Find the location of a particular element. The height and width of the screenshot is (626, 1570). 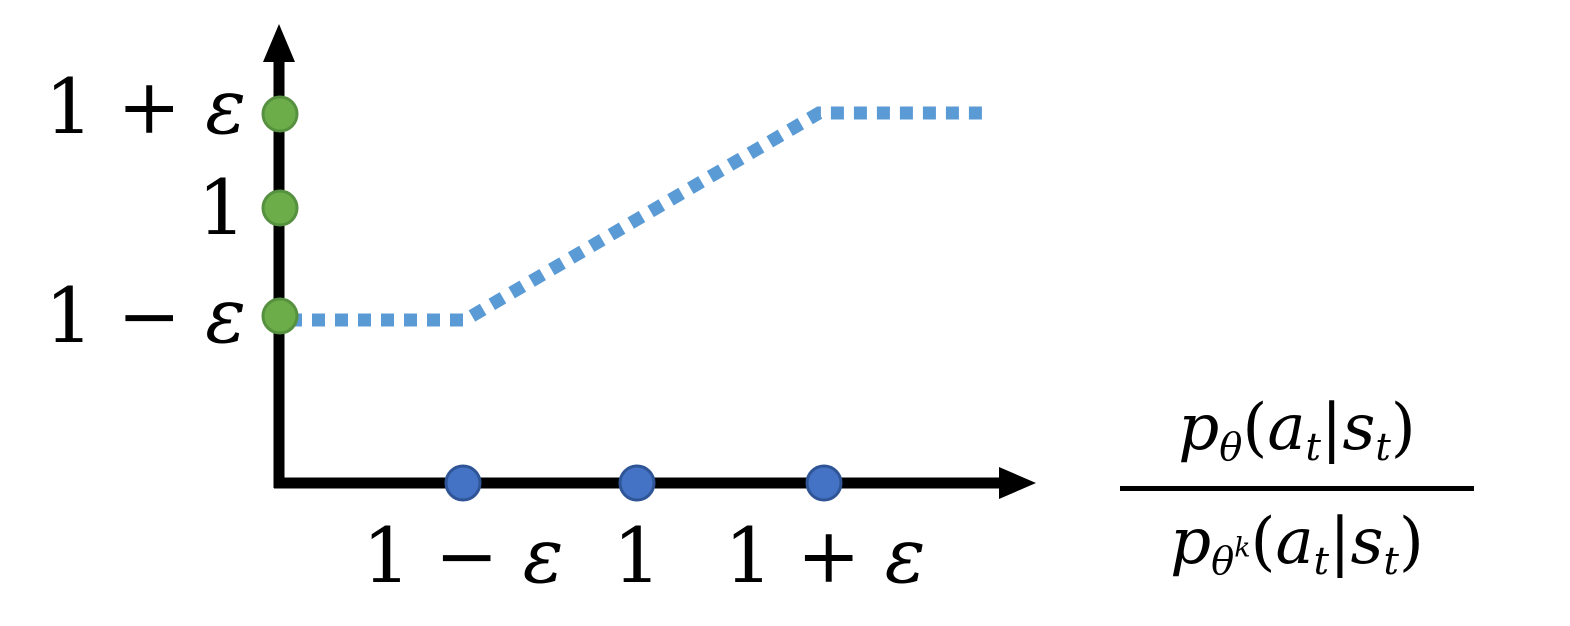

y-tick-text: 1 + is located at coordinates (125, 106).